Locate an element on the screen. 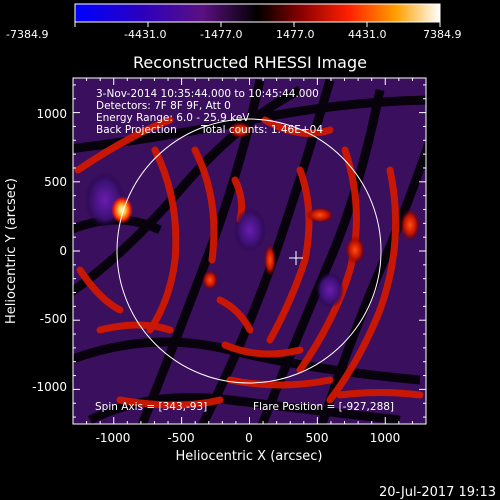 The height and width of the screenshot is (500, 500). method-text: Back Projection is located at coordinates (136, 130).